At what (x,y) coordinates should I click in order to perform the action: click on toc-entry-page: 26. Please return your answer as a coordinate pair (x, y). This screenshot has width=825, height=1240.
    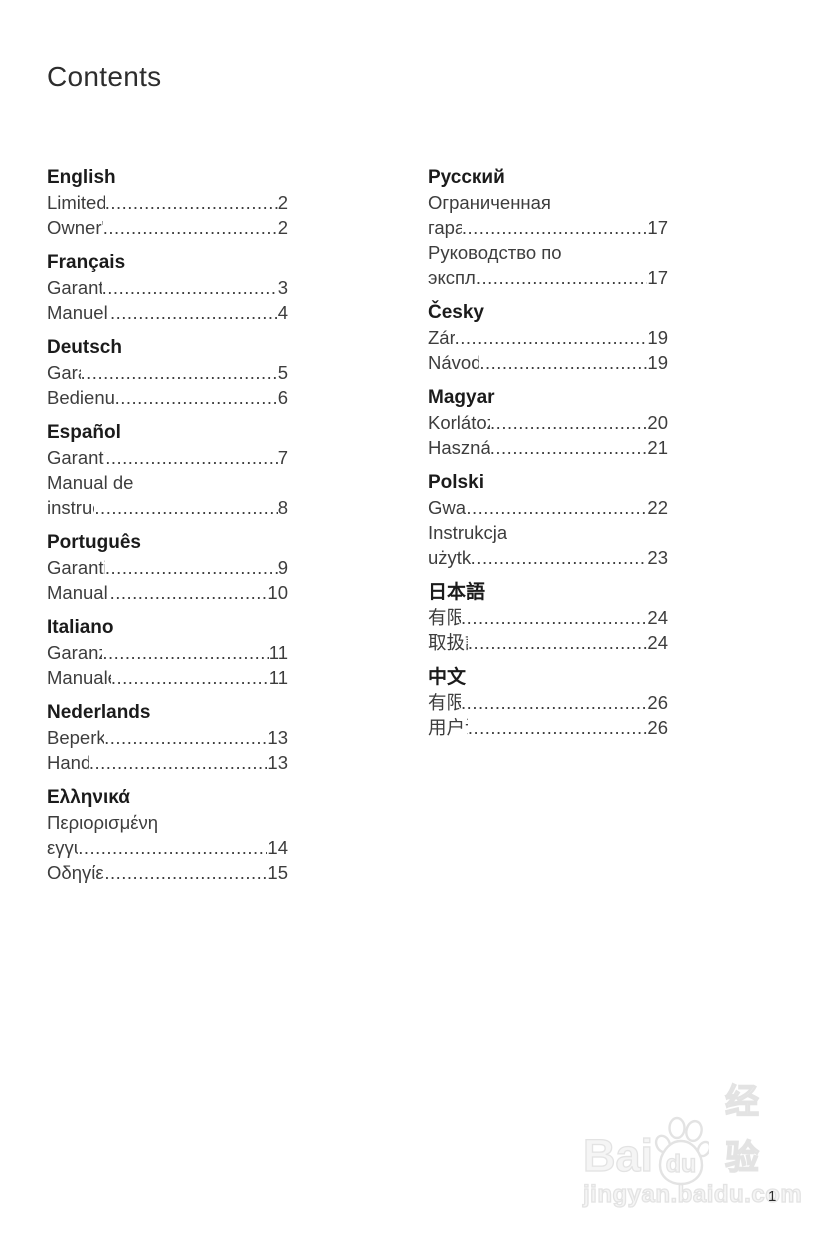
    Looking at the image, I should click on (657, 727).